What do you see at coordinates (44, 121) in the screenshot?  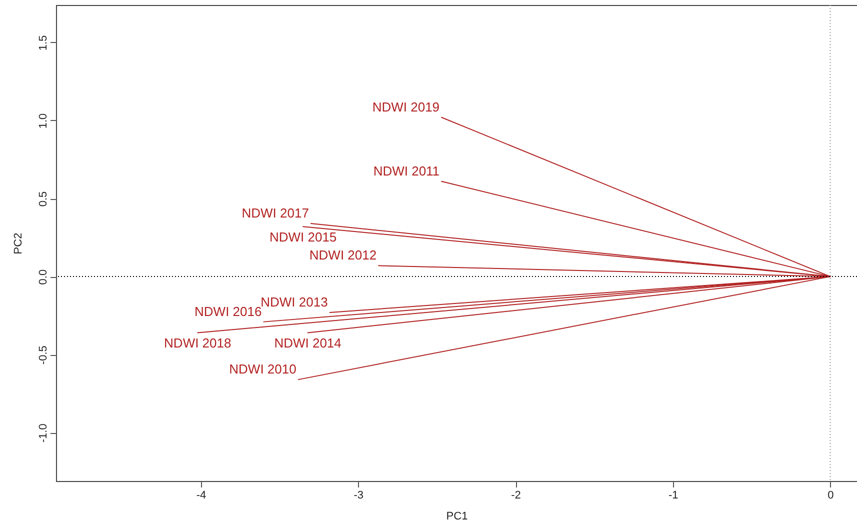 I see `y-tick-label: 1.0` at bounding box center [44, 121].